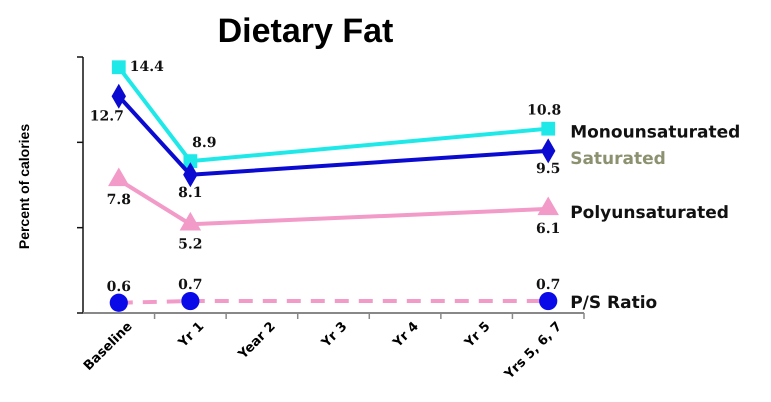  I want to click on data-label: 7.8, so click(118, 200).